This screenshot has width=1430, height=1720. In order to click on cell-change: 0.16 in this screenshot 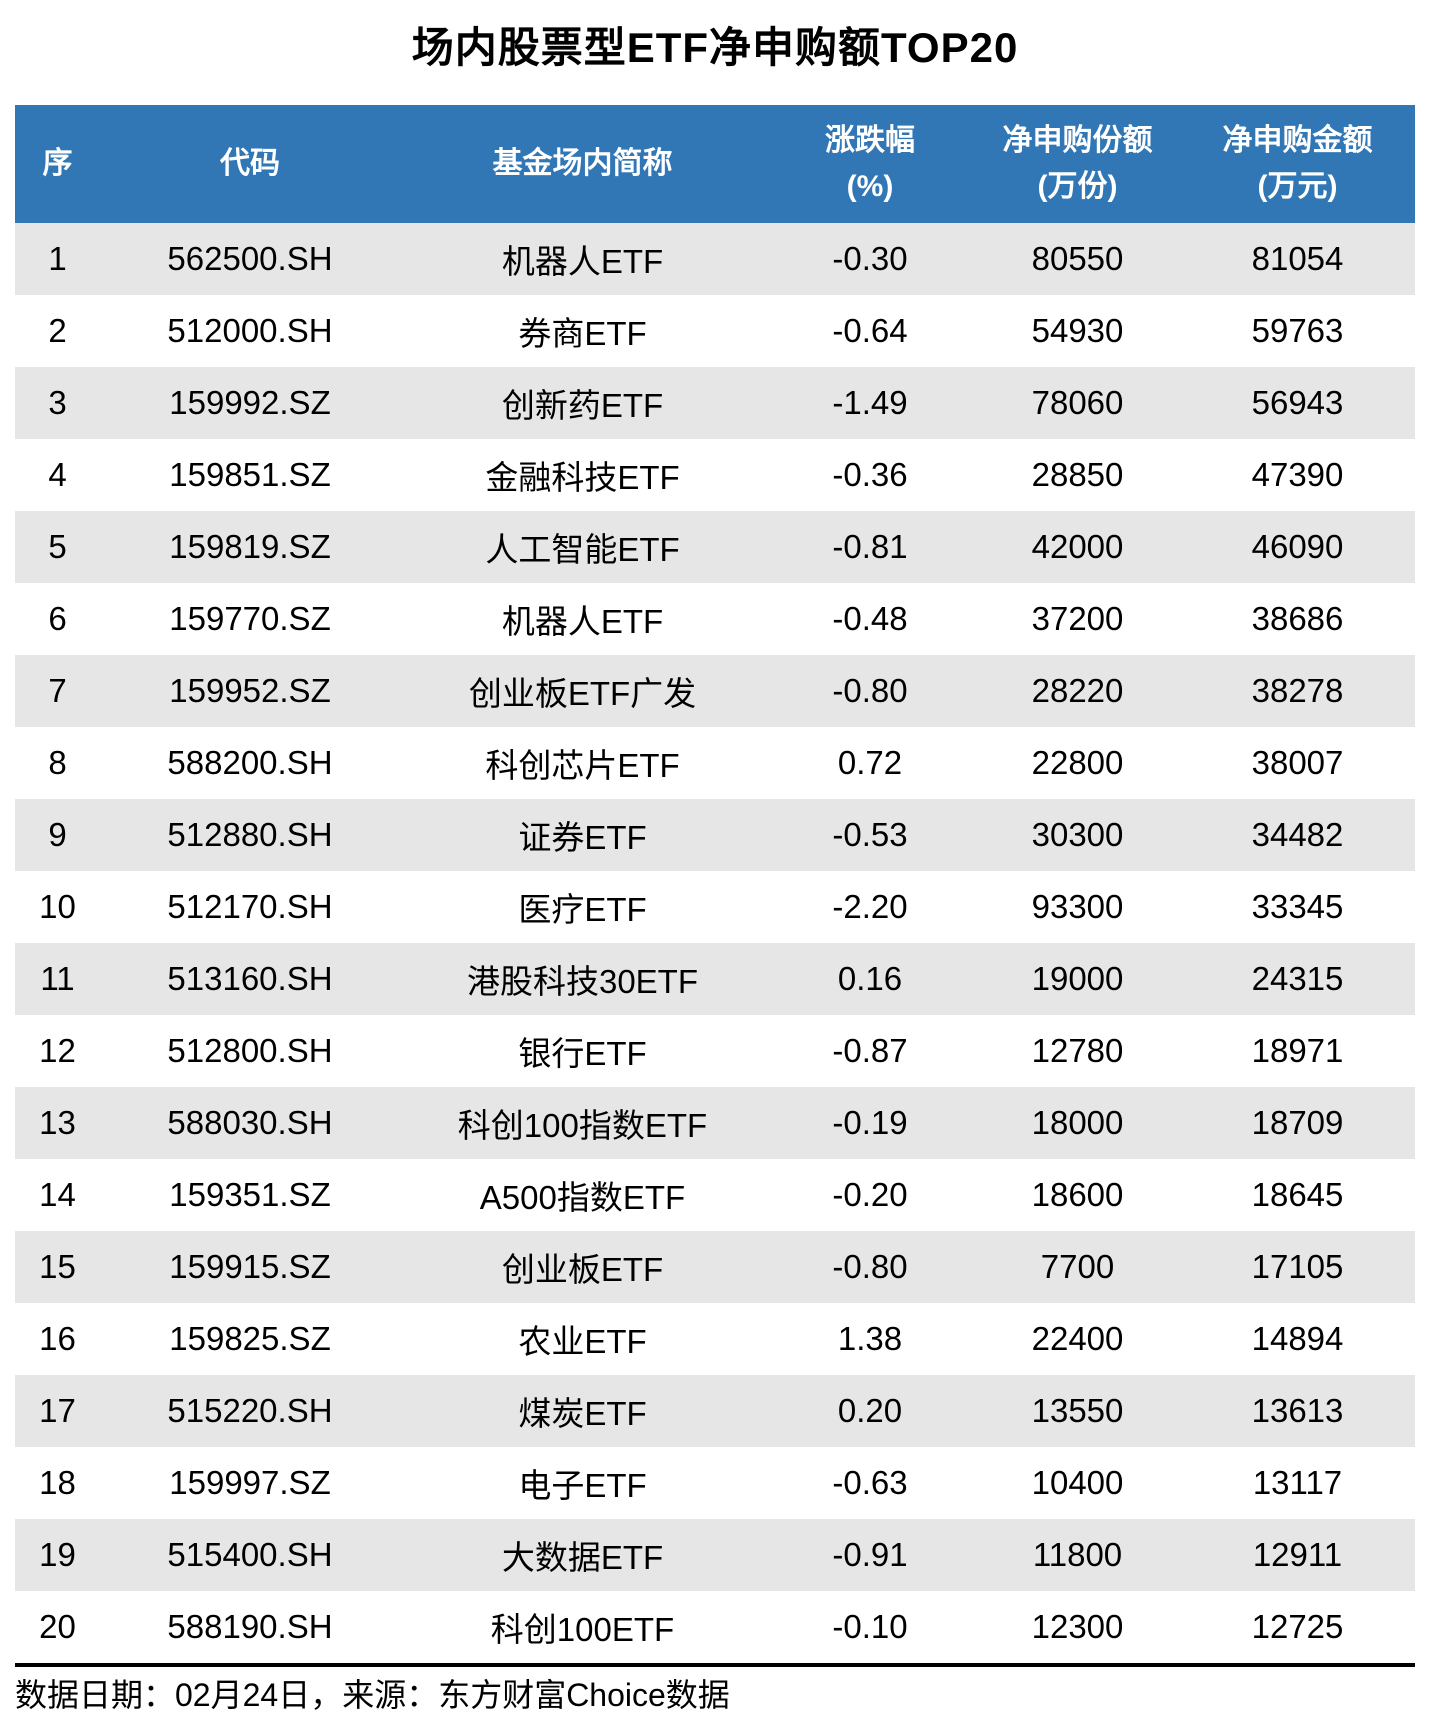, I will do `click(870, 978)`.